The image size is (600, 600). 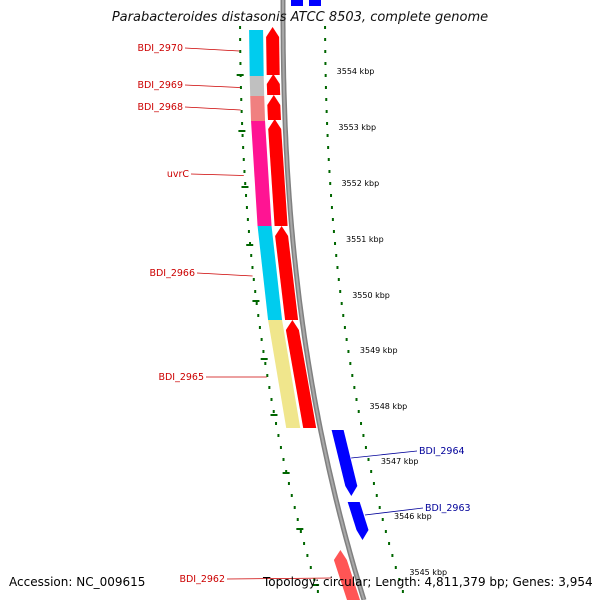 I want to click on cog-bands-layer, so click(x=275, y=229).